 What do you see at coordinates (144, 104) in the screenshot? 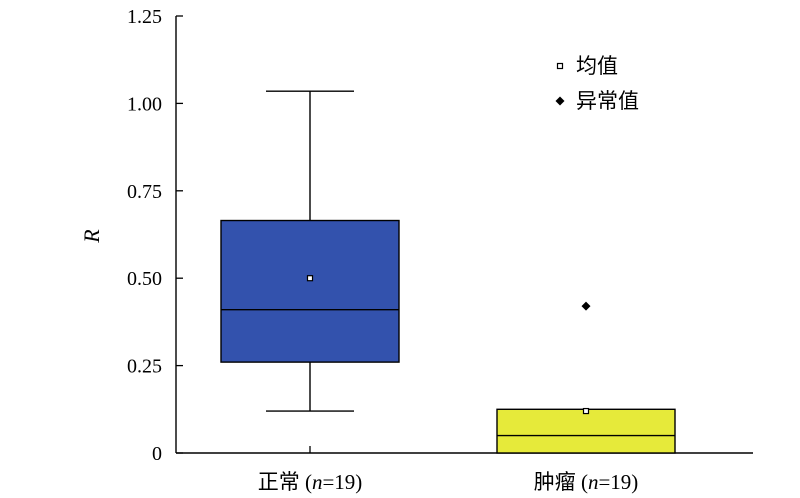
I see `y-tick-label: 1.00` at bounding box center [144, 104].